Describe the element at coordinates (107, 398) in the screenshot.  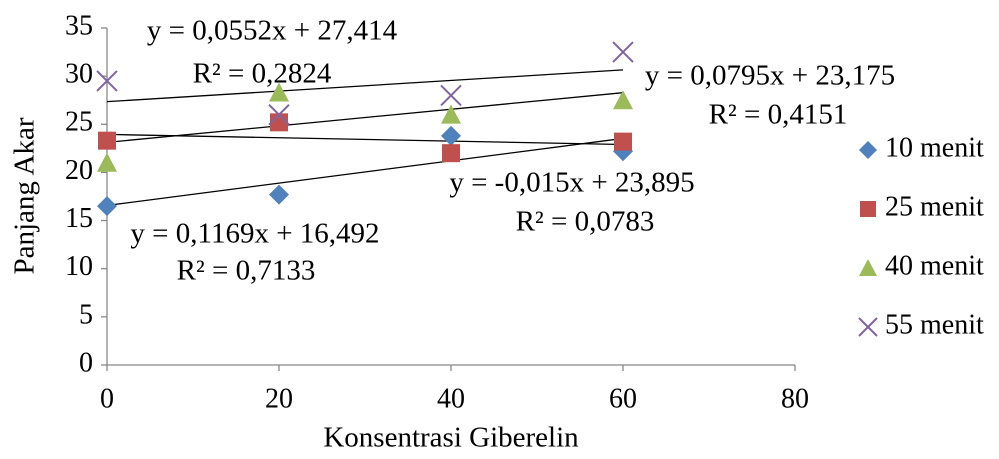
I see `x-tick-label: 0` at that location.